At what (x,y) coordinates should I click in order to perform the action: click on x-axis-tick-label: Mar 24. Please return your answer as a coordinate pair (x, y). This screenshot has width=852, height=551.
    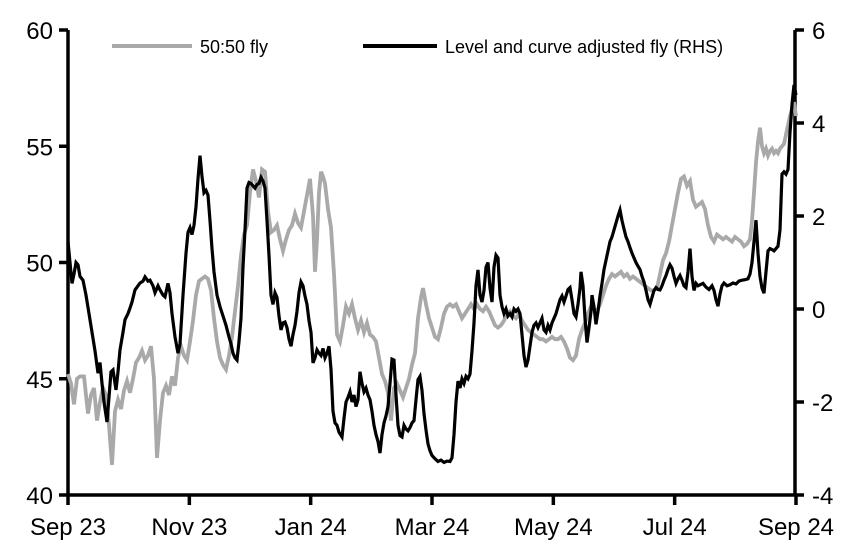
    Looking at the image, I should click on (432, 527).